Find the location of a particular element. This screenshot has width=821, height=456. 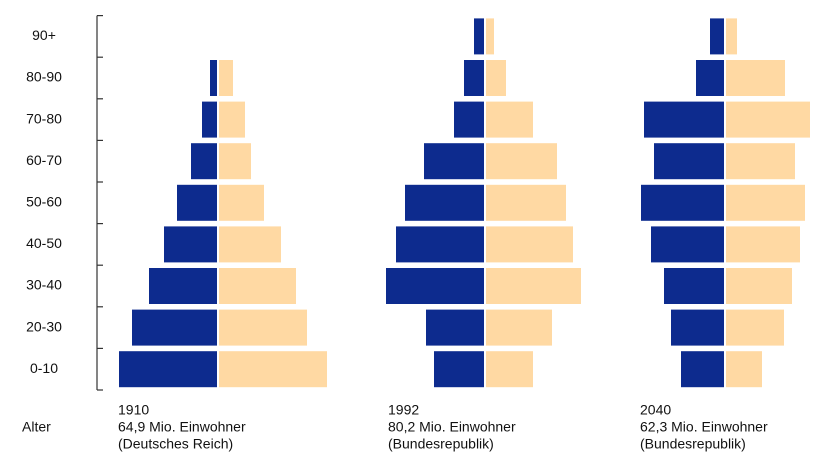

caption: (Deutsches Reich) is located at coordinates (175, 444).